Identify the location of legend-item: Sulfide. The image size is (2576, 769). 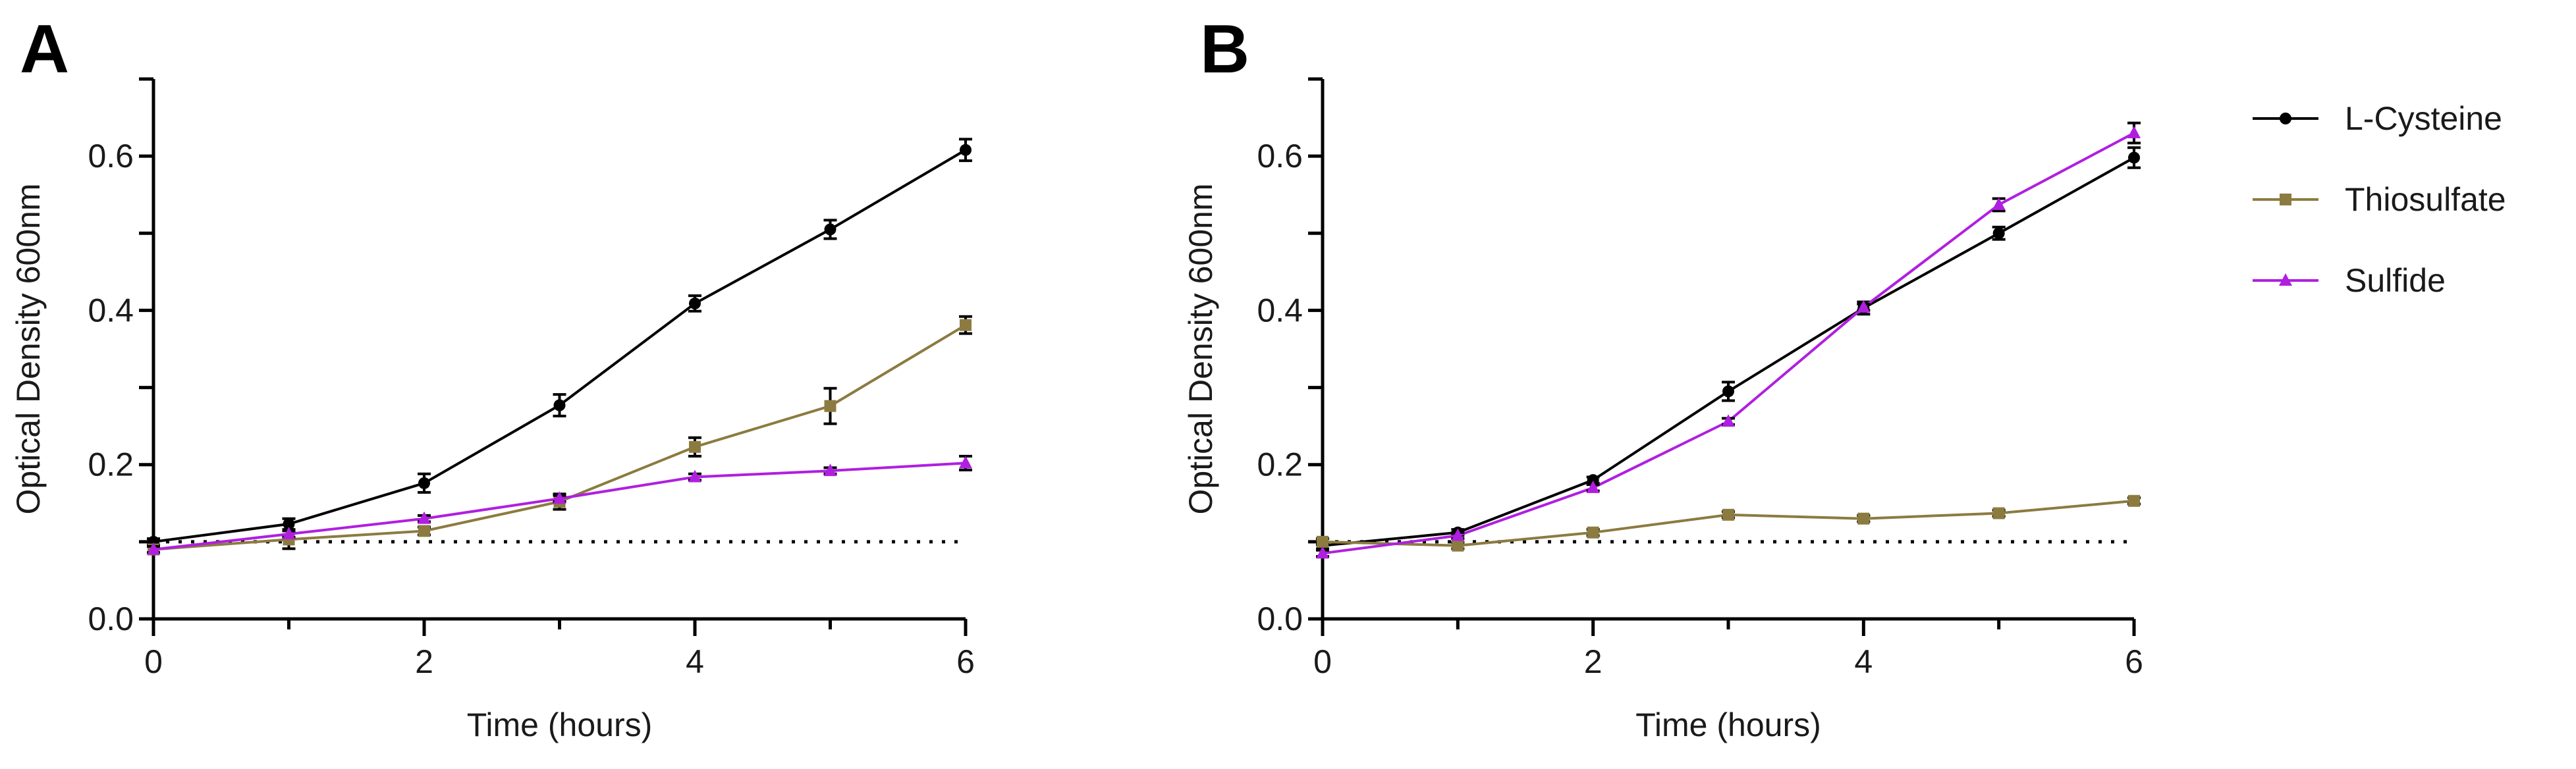
(2349, 280).